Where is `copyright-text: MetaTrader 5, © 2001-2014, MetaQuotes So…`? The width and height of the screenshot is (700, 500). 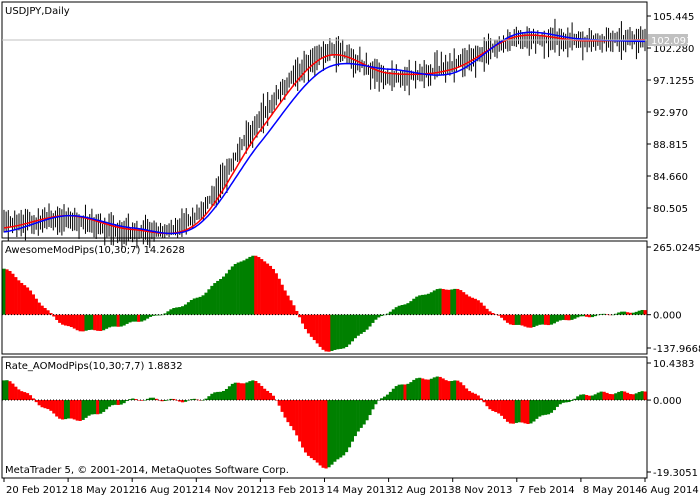
copyright-text: MetaTrader 5, © 2001-2014, MetaQuotes So… is located at coordinates (147, 470).